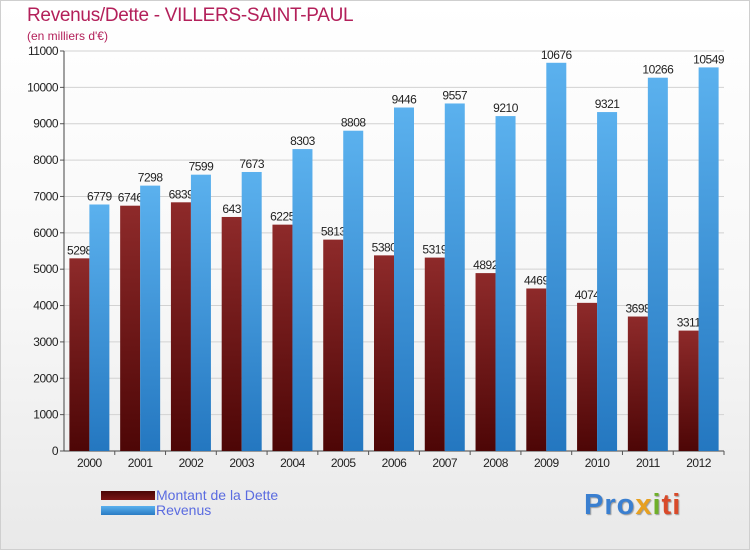 This screenshot has width=750, height=550. What do you see at coordinates (46, 306) in the screenshot?
I see `y-tick-label: 4000` at bounding box center [46, 306].